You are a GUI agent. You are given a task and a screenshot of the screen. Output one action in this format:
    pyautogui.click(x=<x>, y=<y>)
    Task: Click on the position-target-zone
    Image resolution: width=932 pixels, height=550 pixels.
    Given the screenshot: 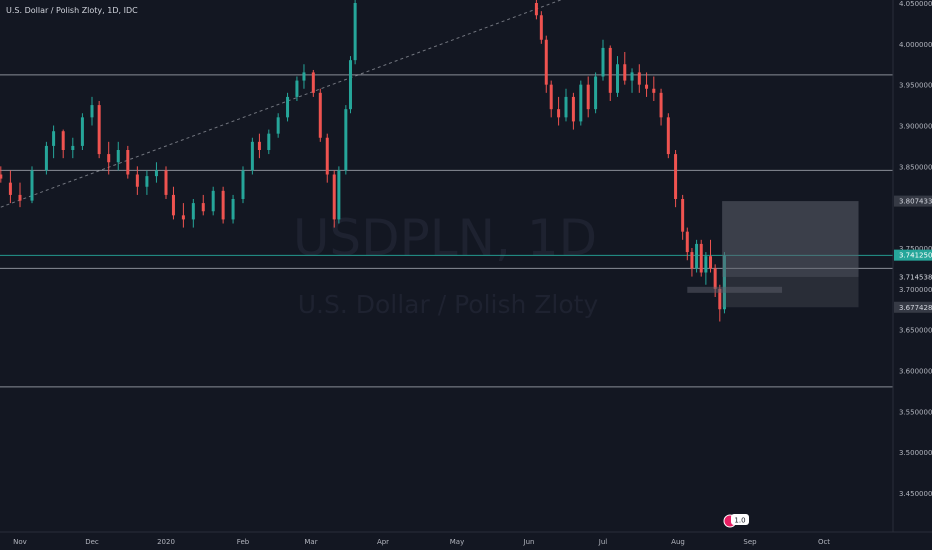 What is the action you would take?
    pyautogui.click(x=790, y=239)
    